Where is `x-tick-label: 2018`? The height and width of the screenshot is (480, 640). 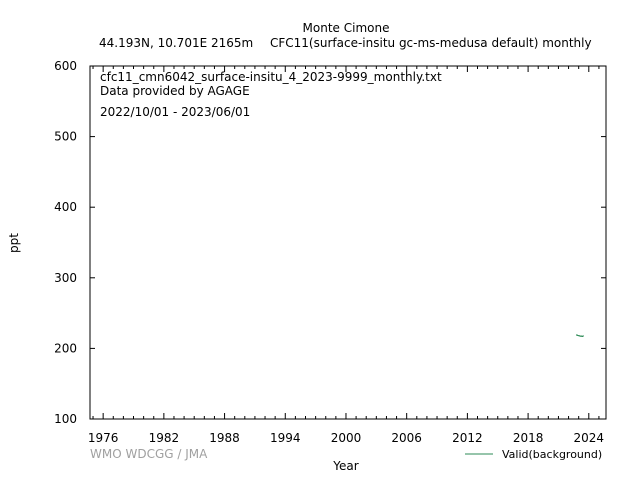 x-tick-label: 2018 is located at coordinates (528, 438).